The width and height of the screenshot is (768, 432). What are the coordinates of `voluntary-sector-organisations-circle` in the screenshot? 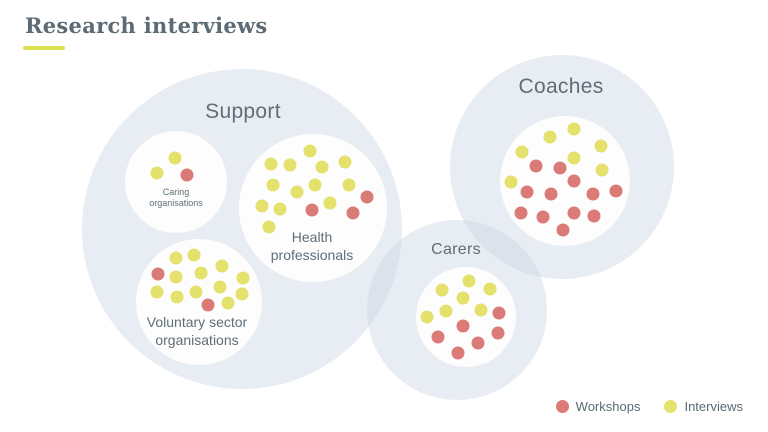 It's located at (199, 302).